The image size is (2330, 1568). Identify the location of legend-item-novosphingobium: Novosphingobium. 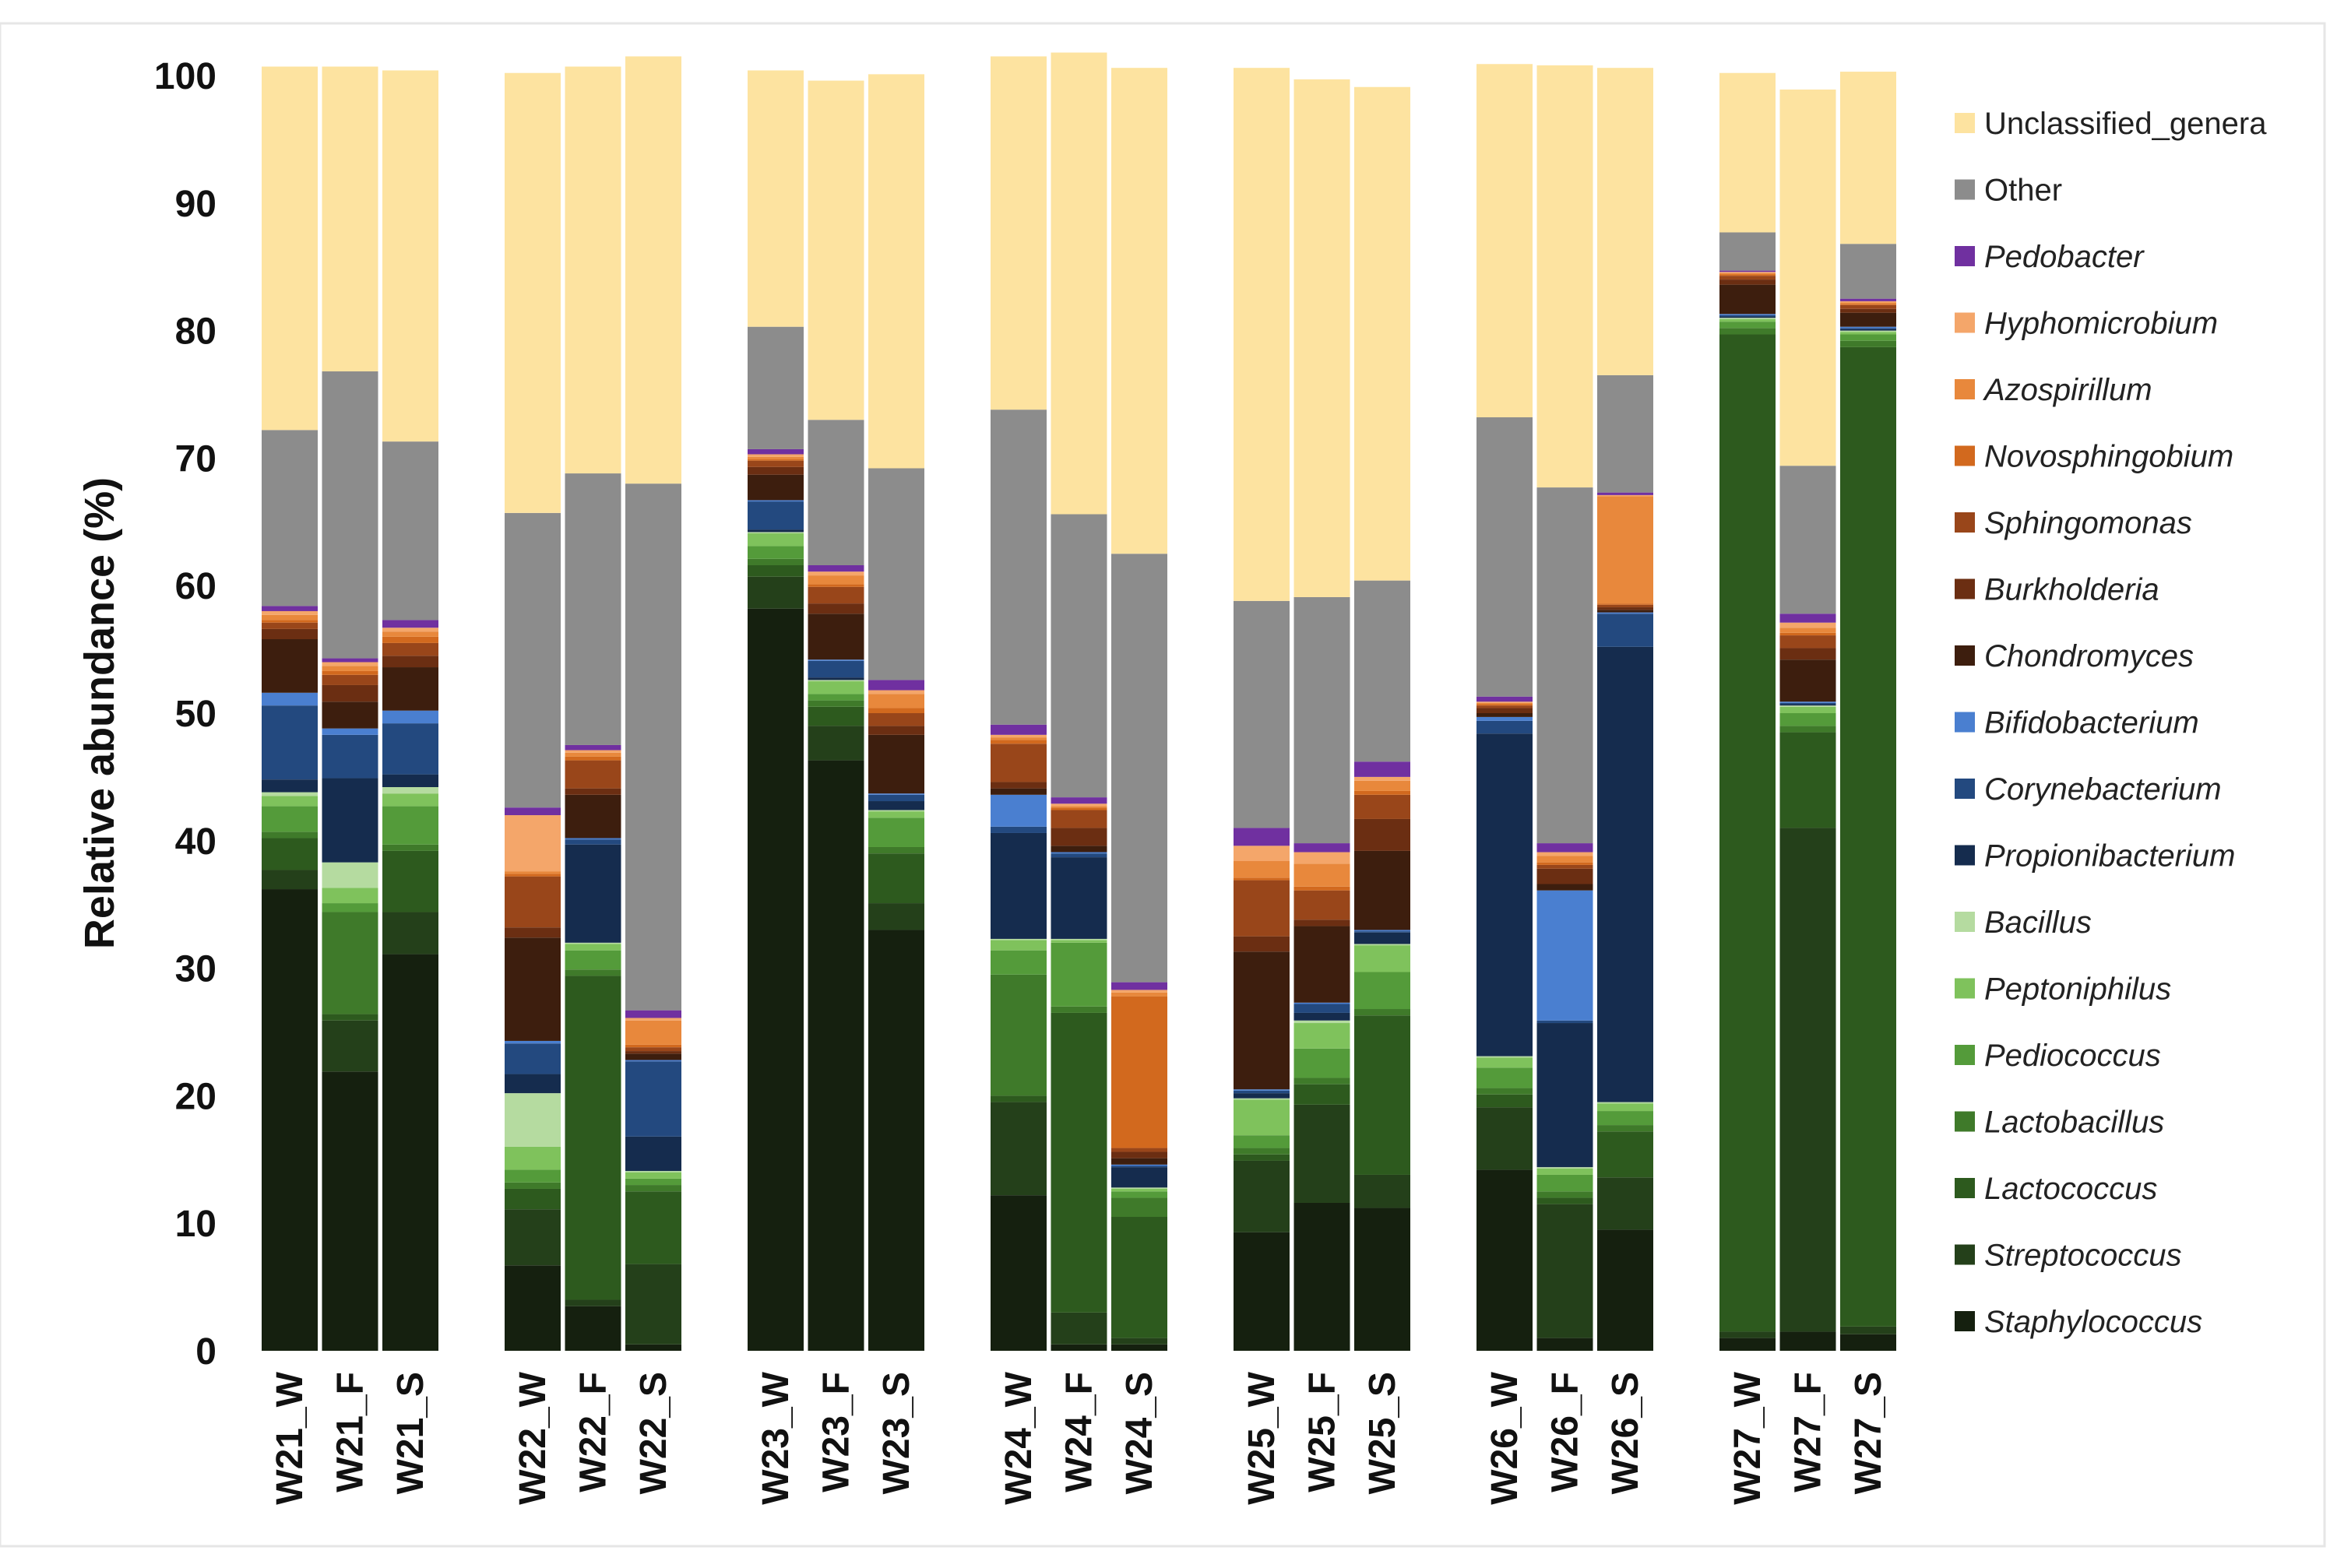
(2094, 457).